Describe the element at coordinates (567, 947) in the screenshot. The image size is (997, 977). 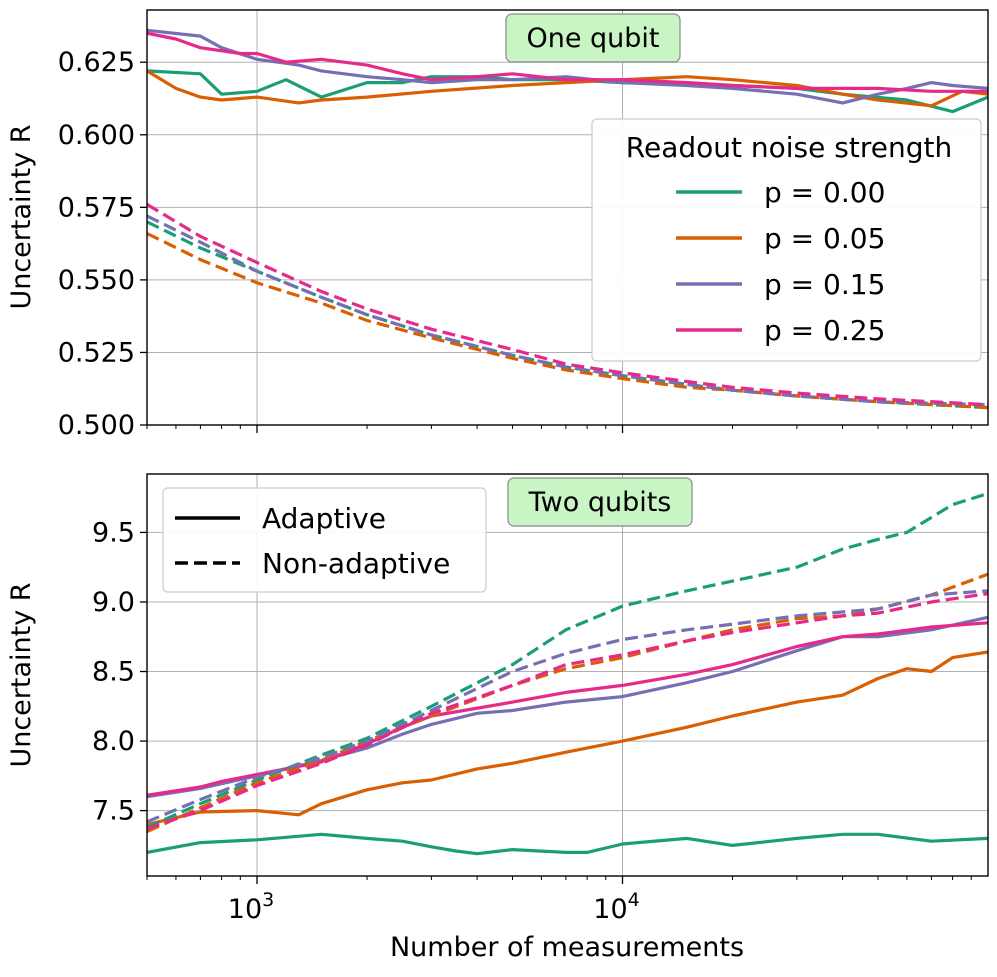
I see `x-axis-label: Number of measurements` at that location.